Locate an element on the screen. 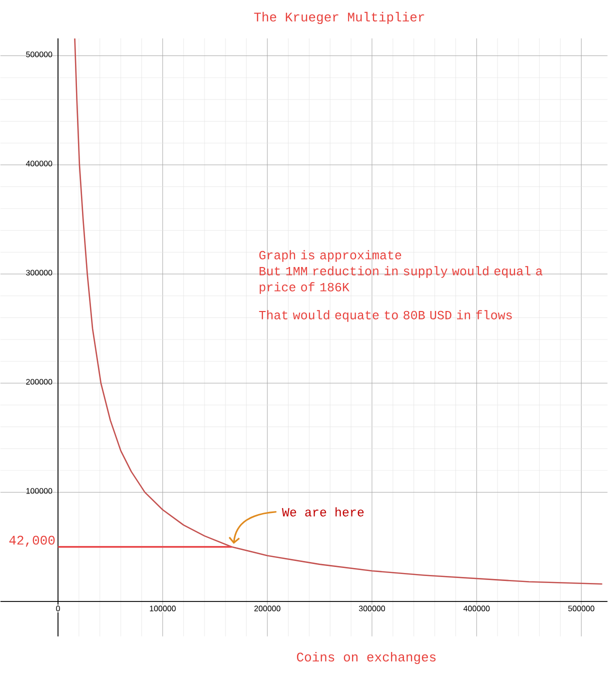  x-tick-label: 300000 is located at coordinates (372, 609).